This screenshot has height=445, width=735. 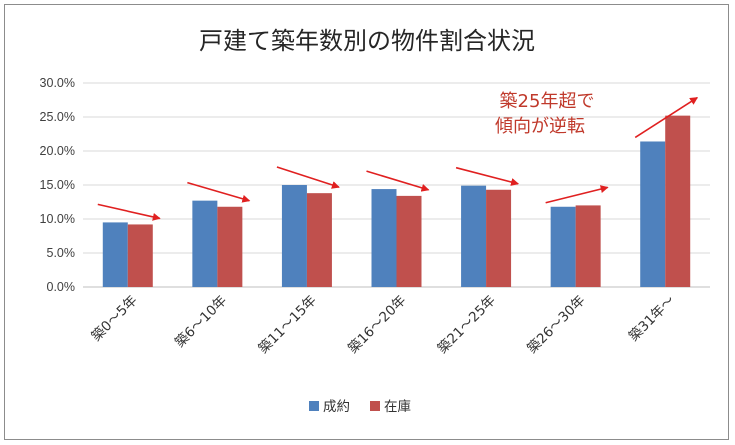 What do you see at coordinates (57, 117) in the screenshot?
I see `y-tick-label: 25.0%` at bounding box center [57, 117].